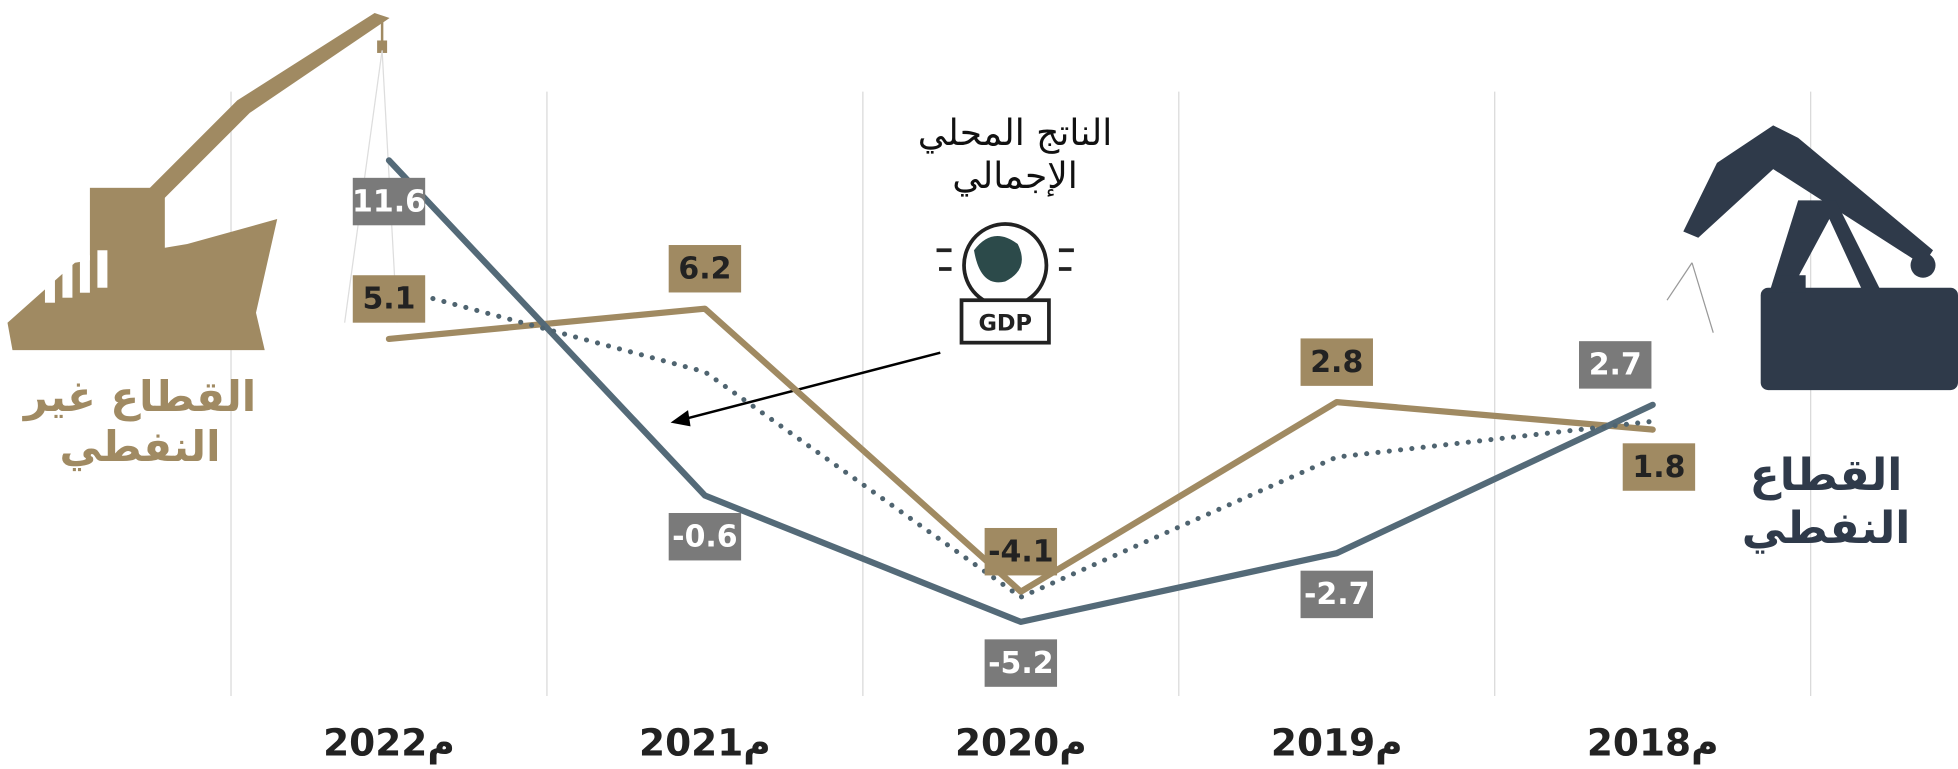 Image resolution: width=1958 pixels, height=769 pixels. Describe the element at coordinates (1337, 742) in the screenshot. I see `x-tick-label: 2019م` at that location.